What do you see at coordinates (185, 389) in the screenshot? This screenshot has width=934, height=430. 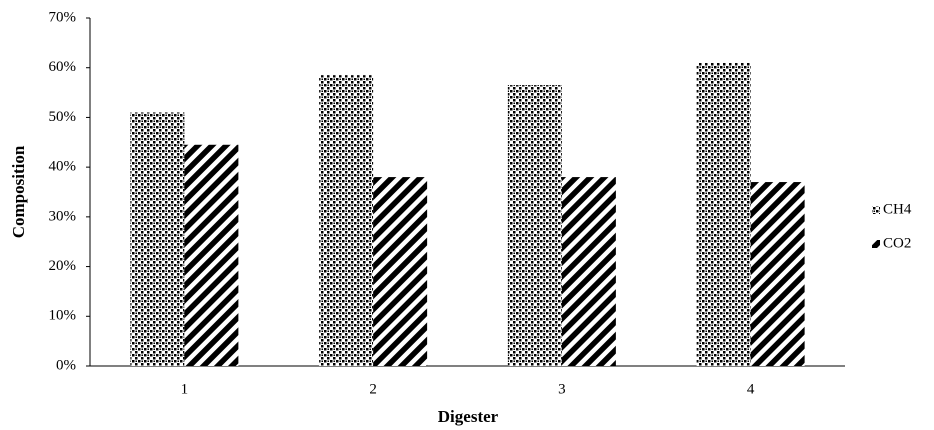 I see `x-tick-label: 1` at bounding box center [185, 389].